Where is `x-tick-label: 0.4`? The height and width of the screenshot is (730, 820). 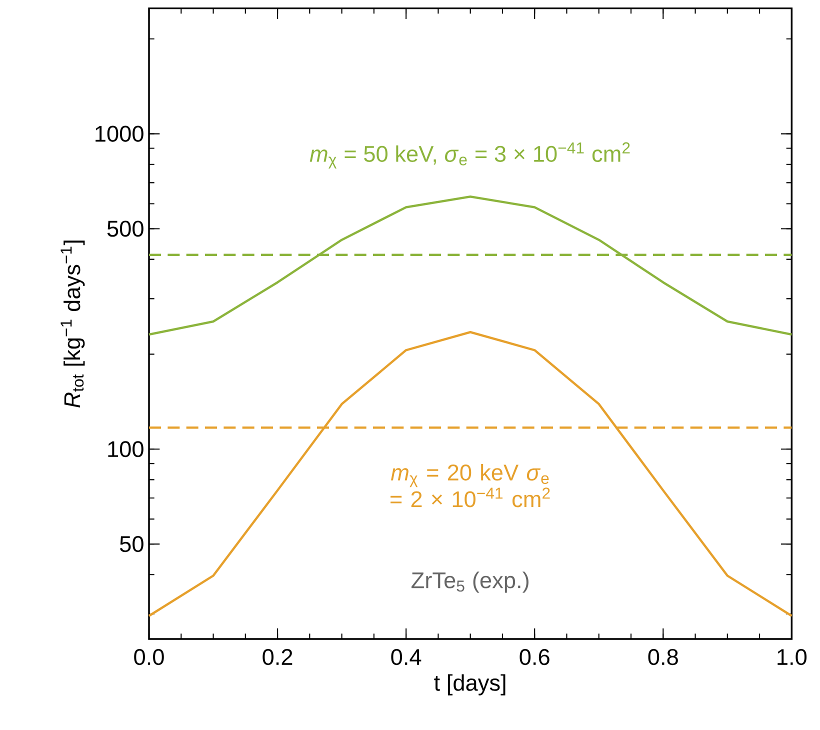
x-tick-label: 0.4 is located at coordinates (406, 657).